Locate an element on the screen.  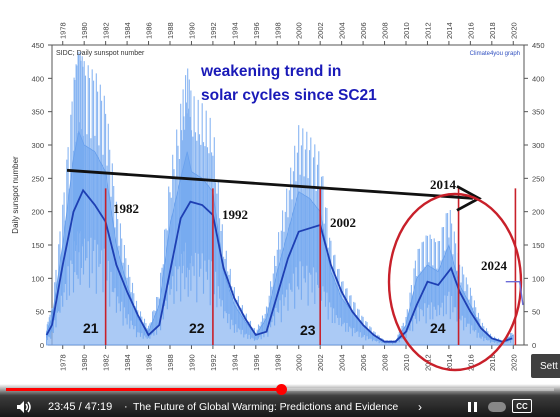
x-tick-label-top: 1990 is located at coordinates (191, 30).